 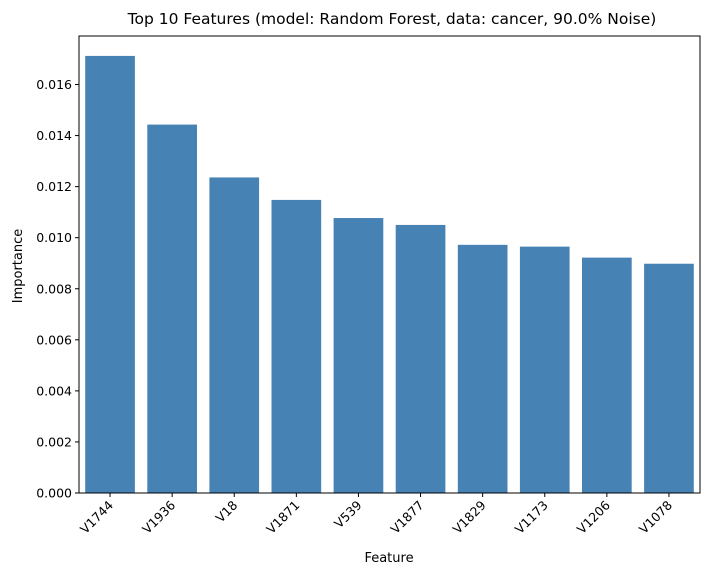 What do you see at coordinates (358, 356) in the screenshot?
I see `bar-v539` at bounding box center [358, 356].